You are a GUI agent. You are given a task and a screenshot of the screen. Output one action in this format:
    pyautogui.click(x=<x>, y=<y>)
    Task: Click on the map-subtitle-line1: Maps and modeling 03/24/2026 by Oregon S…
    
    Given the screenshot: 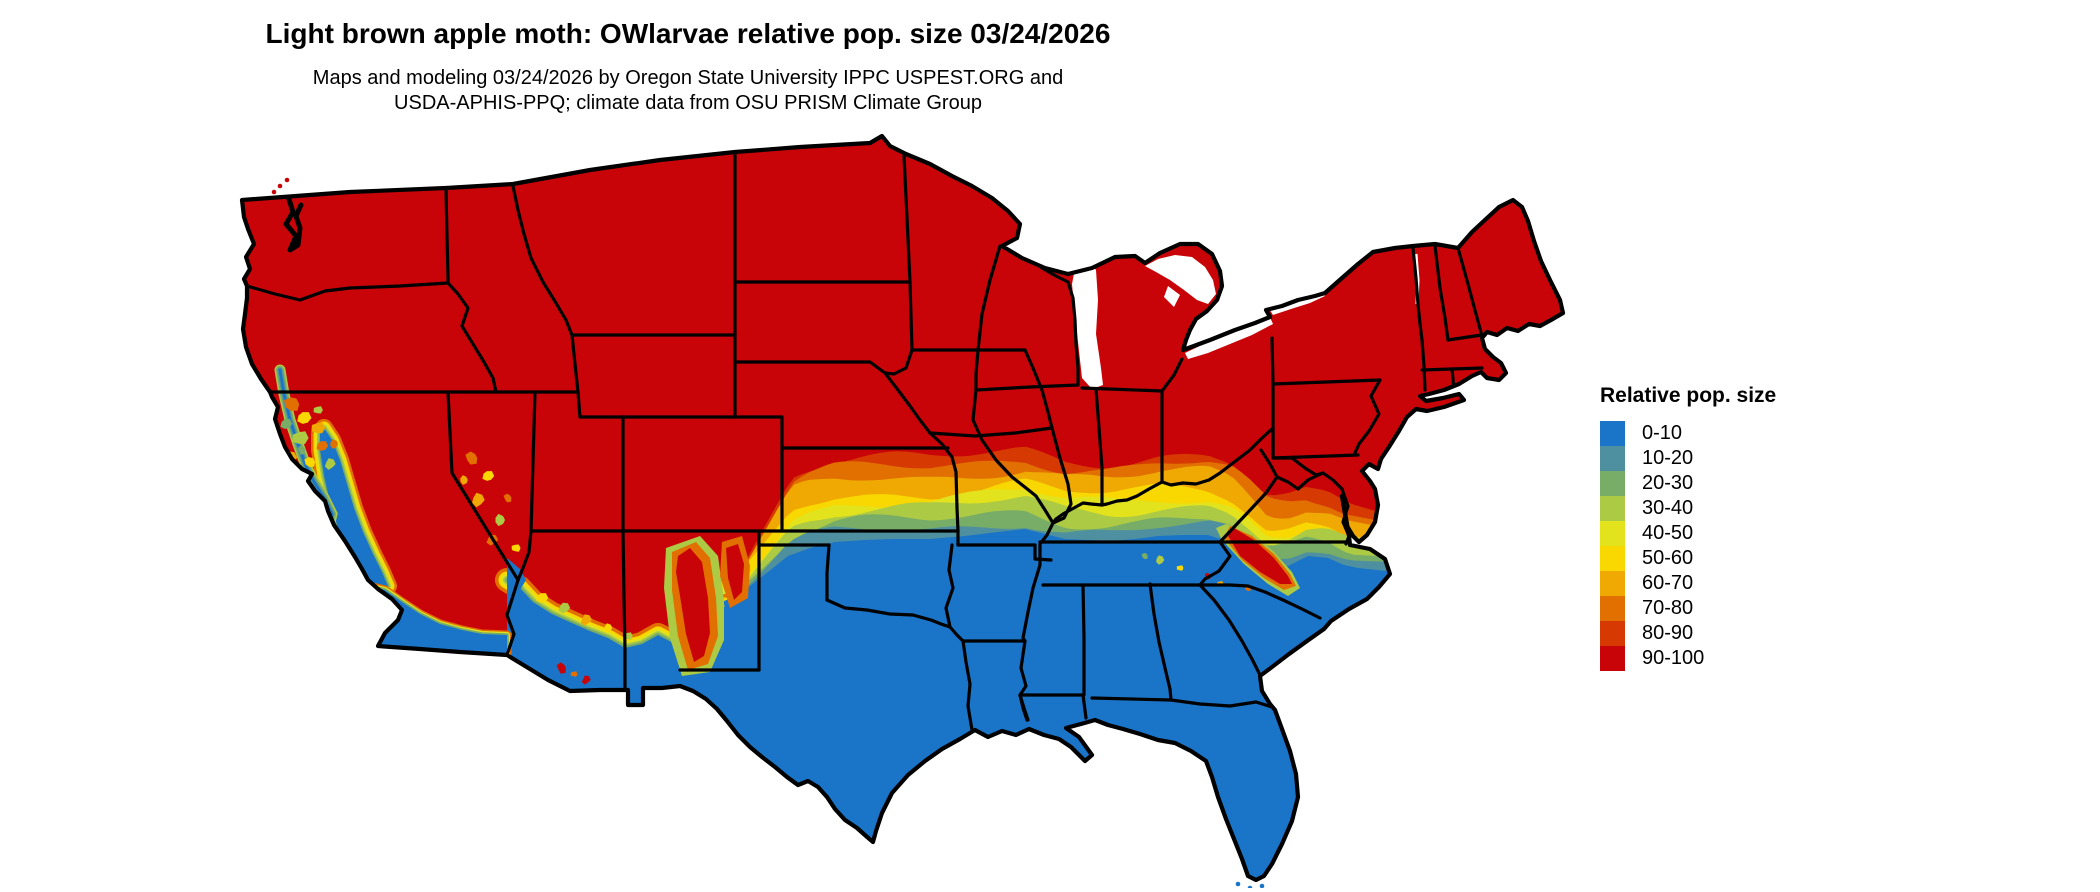 What is the action you would take?
    pyautogui.click(x=688, y=78)
    